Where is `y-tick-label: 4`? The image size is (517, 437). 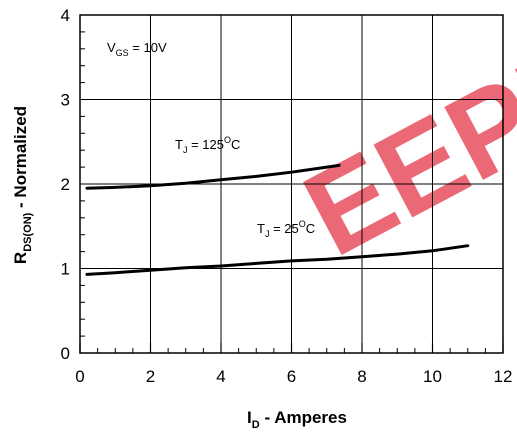 y-tick-label: 4 is located at coordinates (65, 15).